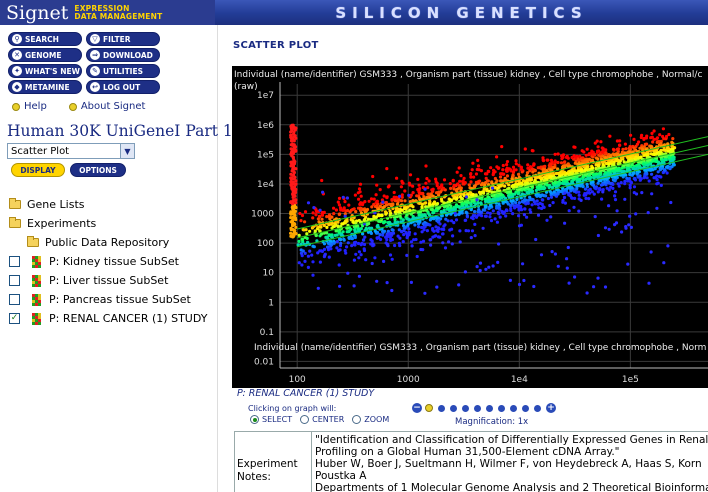  What do you see at coordinates (271, 419) in the screenshot?
I see `mode-select-radio: SELECT` at bounding box center [271, 419].